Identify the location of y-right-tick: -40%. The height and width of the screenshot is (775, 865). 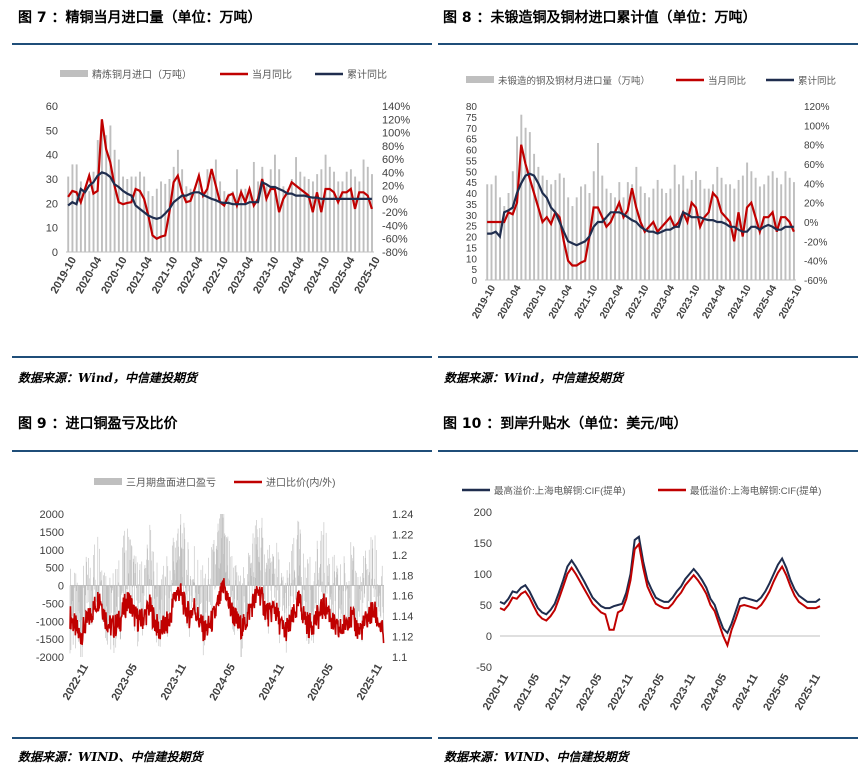
(815, 262).